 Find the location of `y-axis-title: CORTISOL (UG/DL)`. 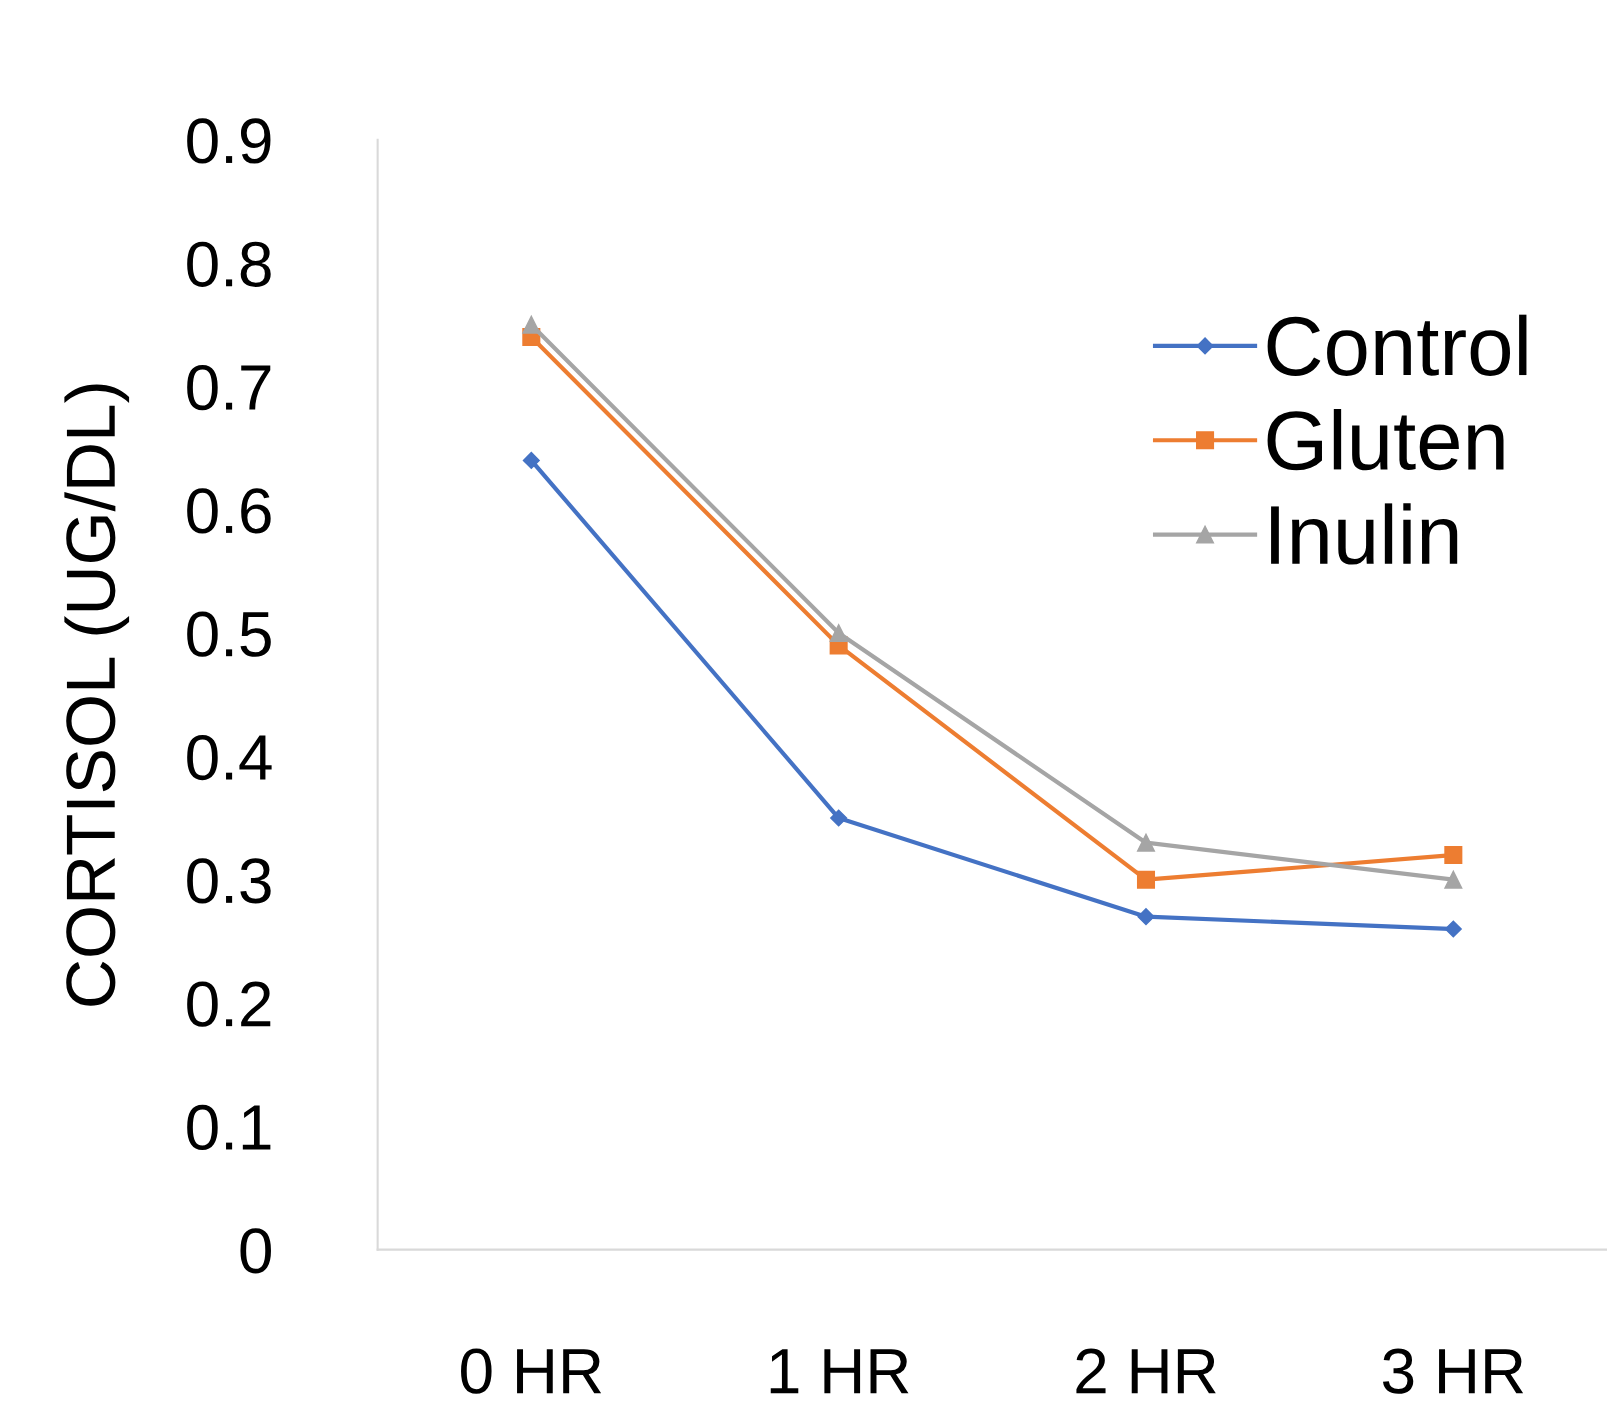

y-axis-title: CORTISOL (UG/DL) is located at coordinates (97, 695).